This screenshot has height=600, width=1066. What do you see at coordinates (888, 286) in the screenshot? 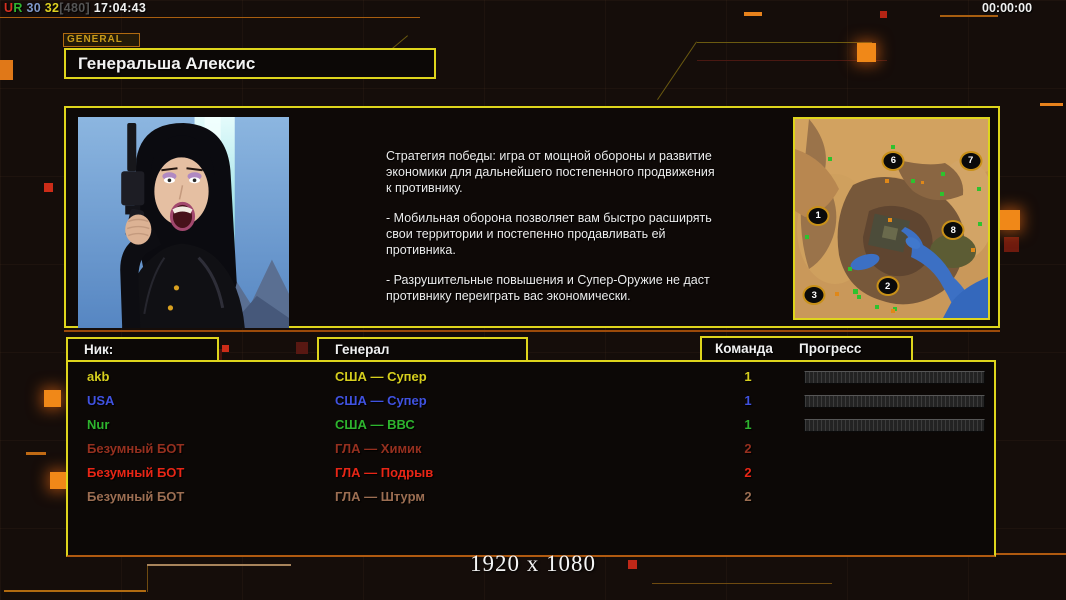
I see `map-start-position: 2` at bounding box center [888, 286].